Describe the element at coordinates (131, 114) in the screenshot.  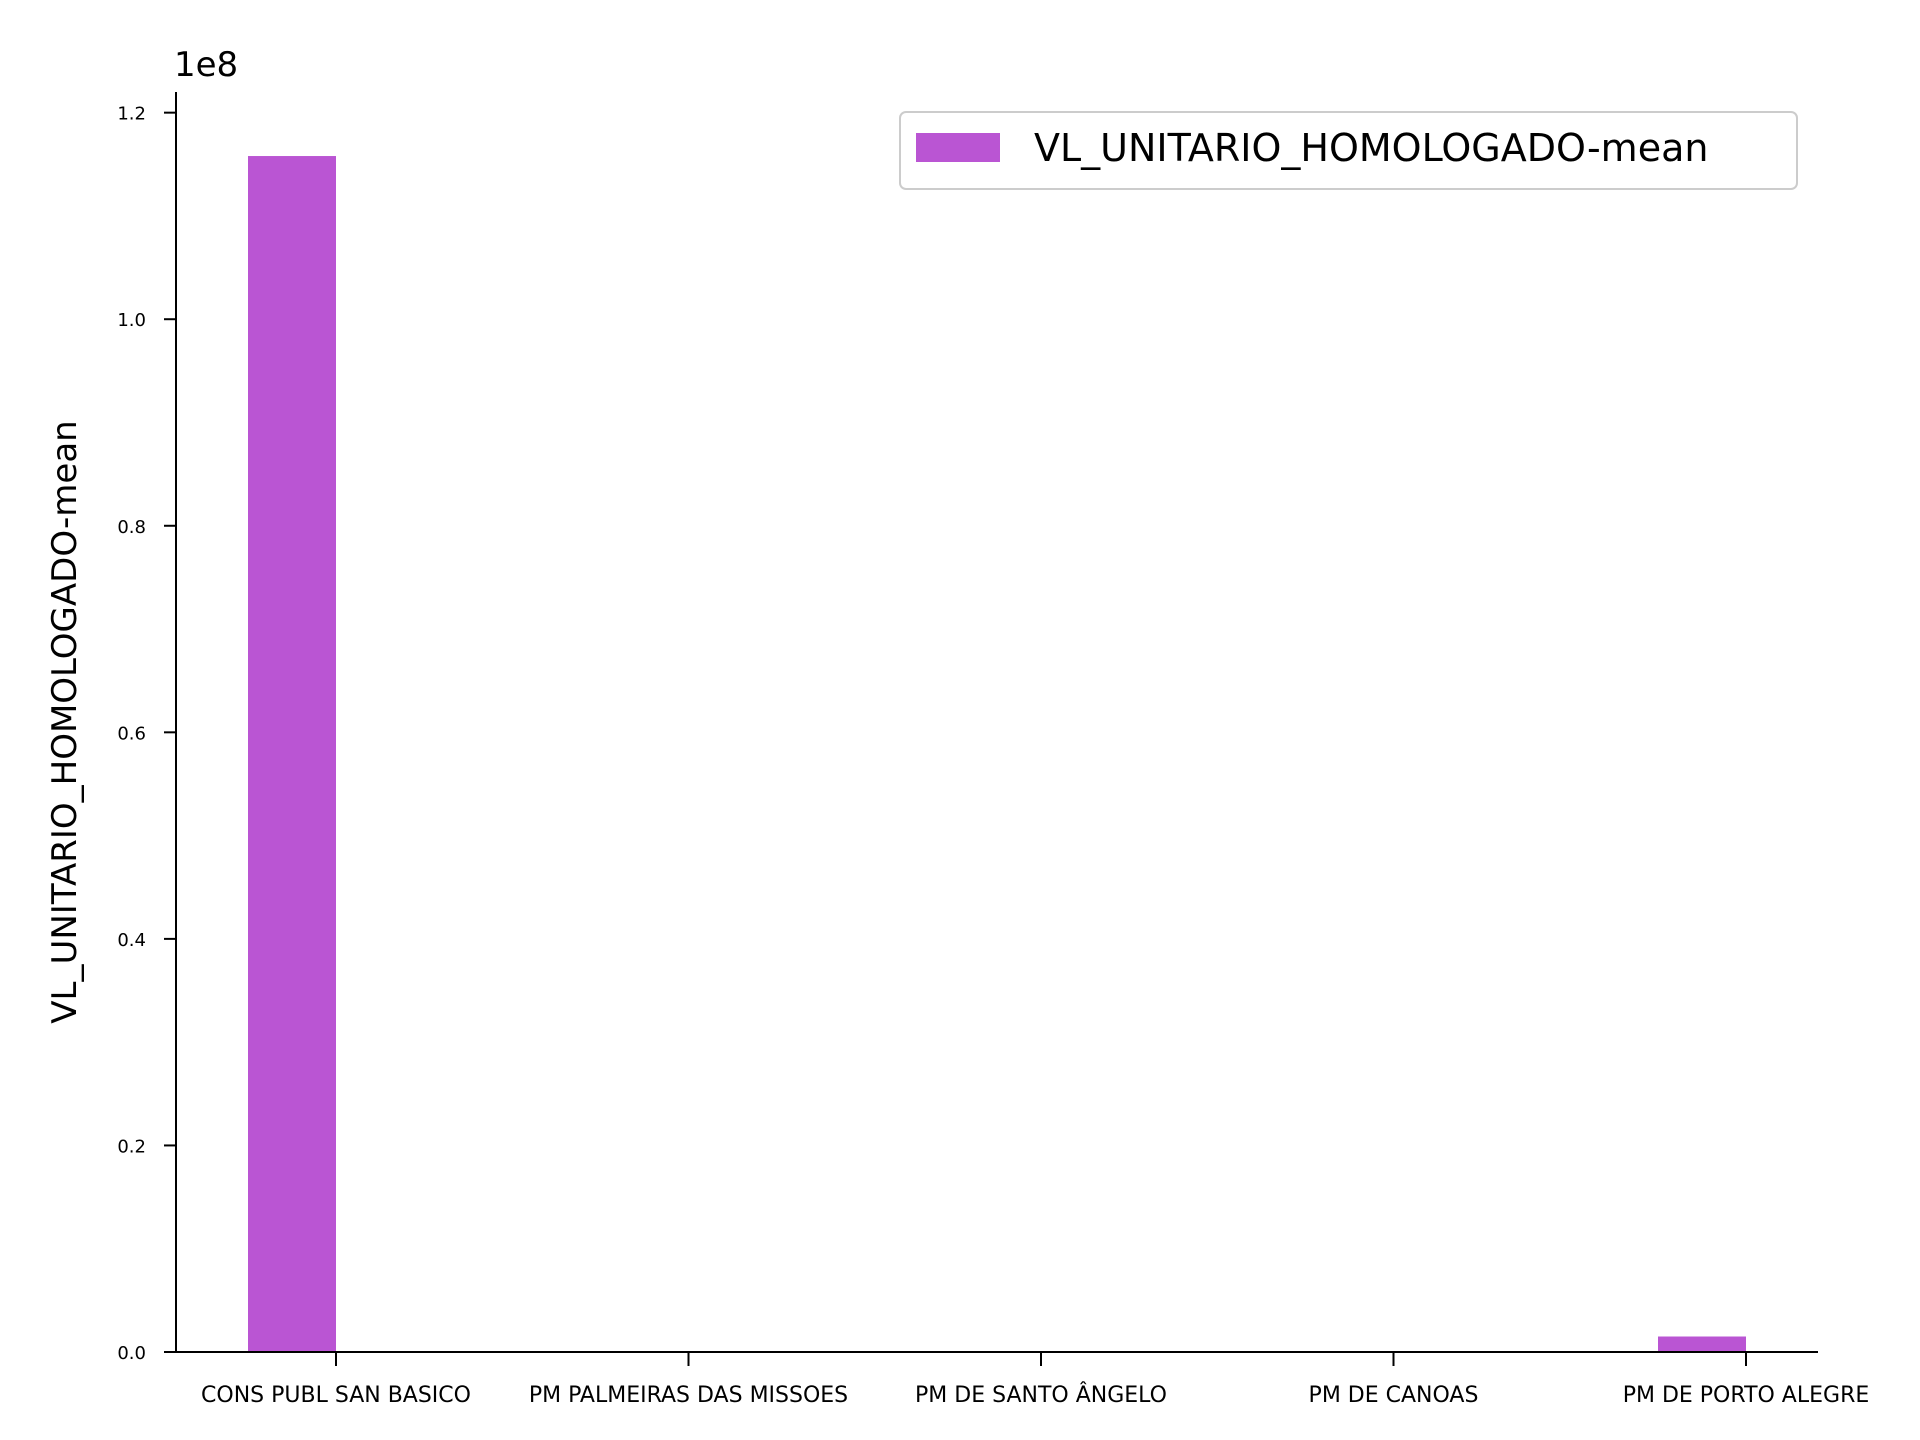
I see `y-tick-label: 1.2` at that location.